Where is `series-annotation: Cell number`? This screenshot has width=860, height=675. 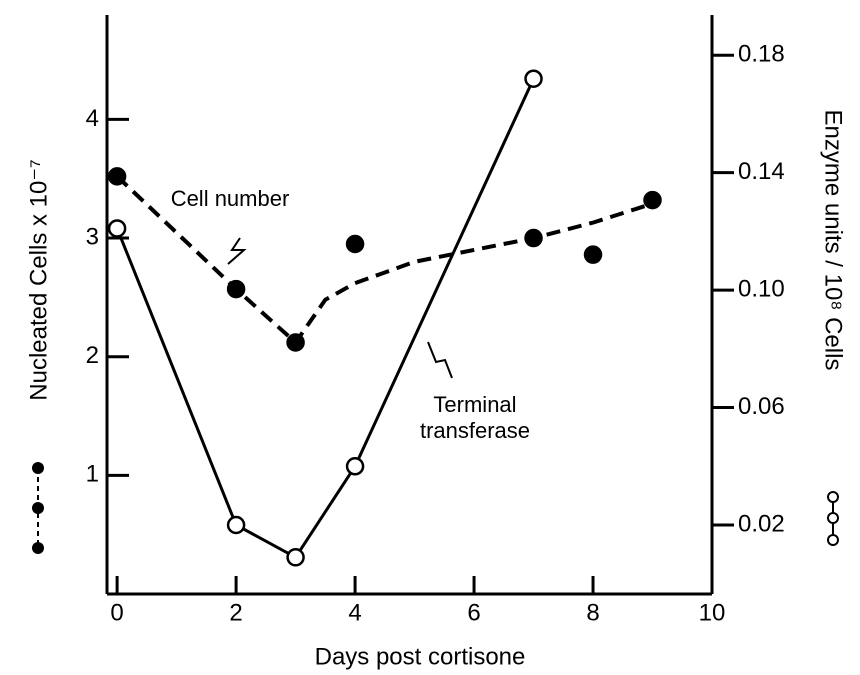
series-annotation: Cell number is located at coordinates (230, 198).